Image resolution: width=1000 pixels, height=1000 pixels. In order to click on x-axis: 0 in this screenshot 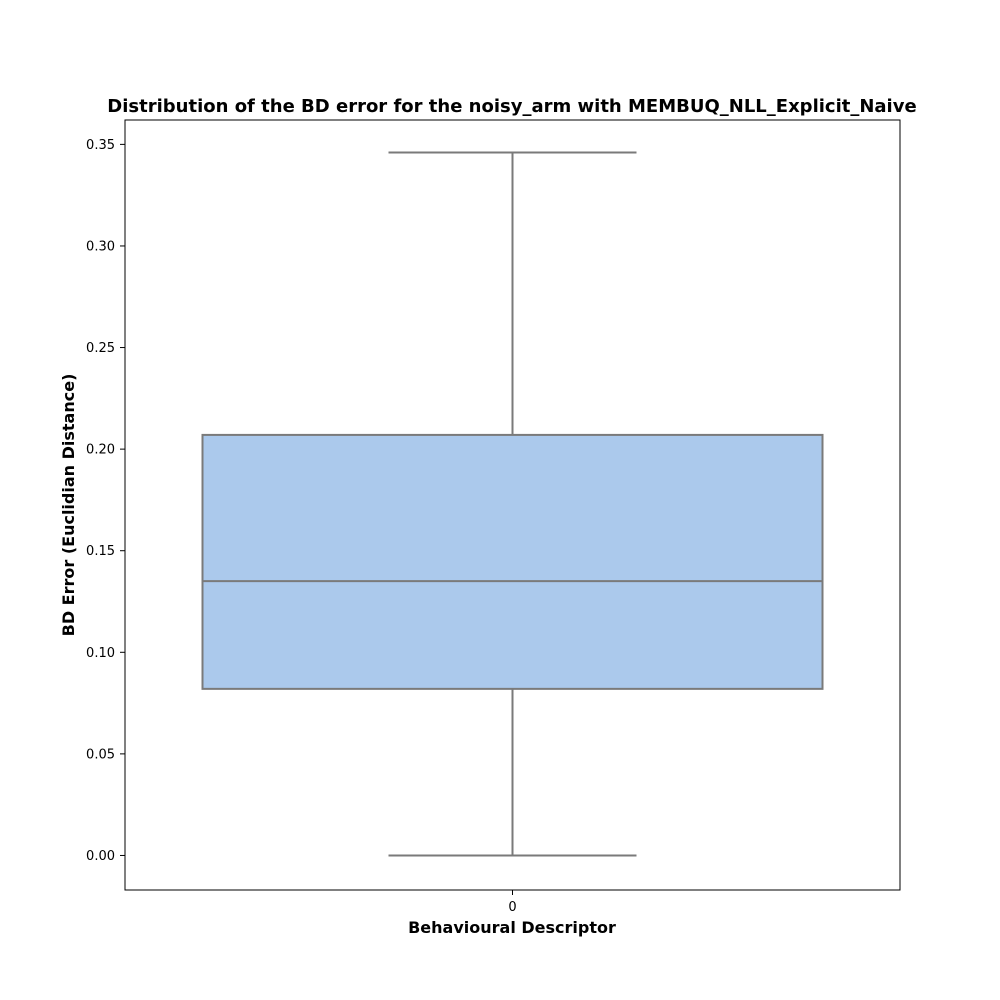, I will do `click(512, 902)`.